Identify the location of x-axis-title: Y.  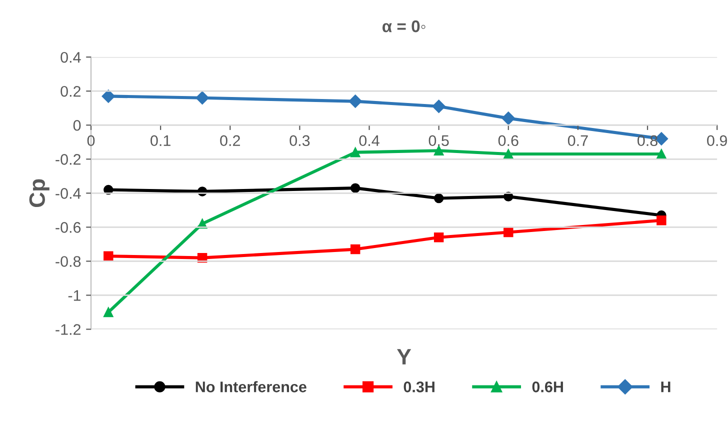
(404, 356).